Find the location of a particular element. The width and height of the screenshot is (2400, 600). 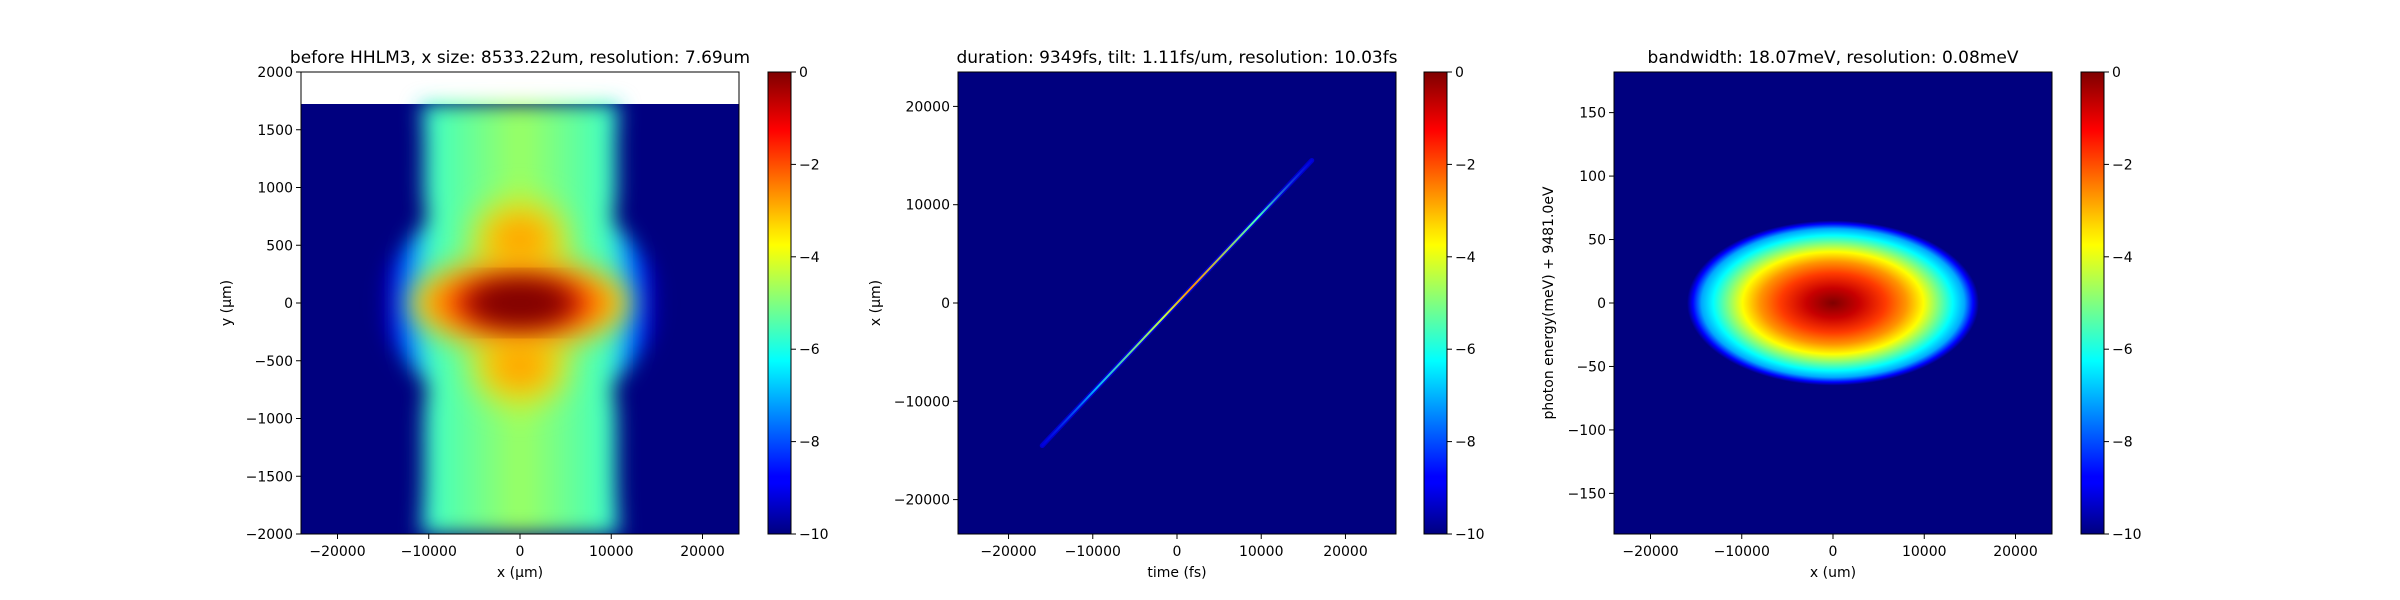

panel-2-x-axis: −20000 −10000 0 10000 20000 is located at coordinates (1174, 547).